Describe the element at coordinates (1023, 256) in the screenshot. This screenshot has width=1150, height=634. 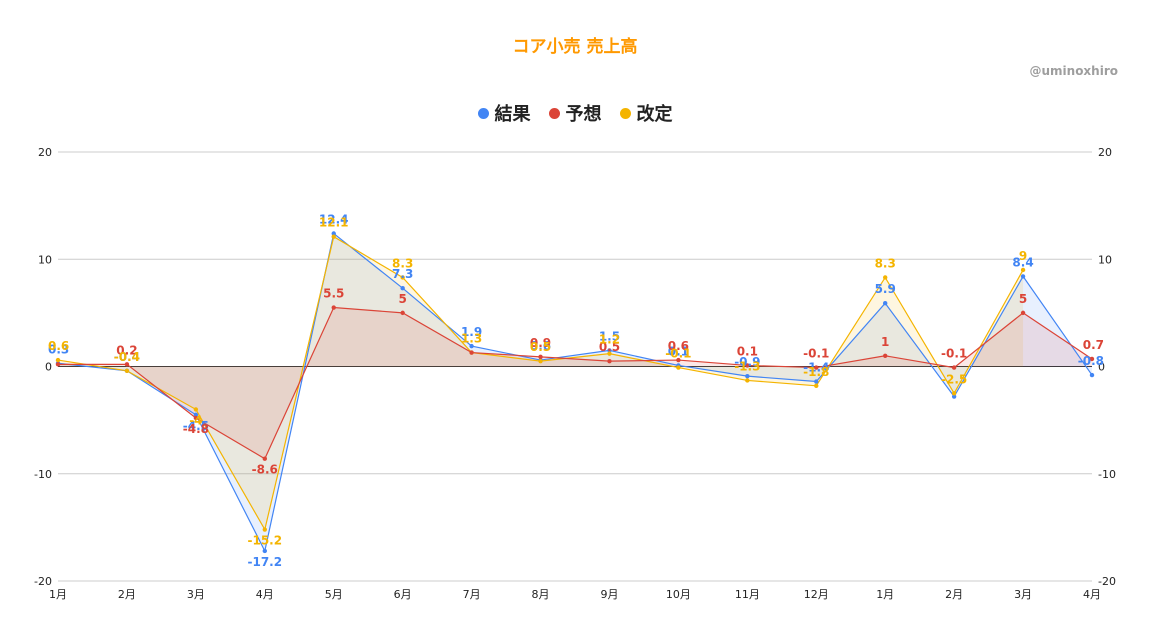
I see `data-label: 9` at that location.